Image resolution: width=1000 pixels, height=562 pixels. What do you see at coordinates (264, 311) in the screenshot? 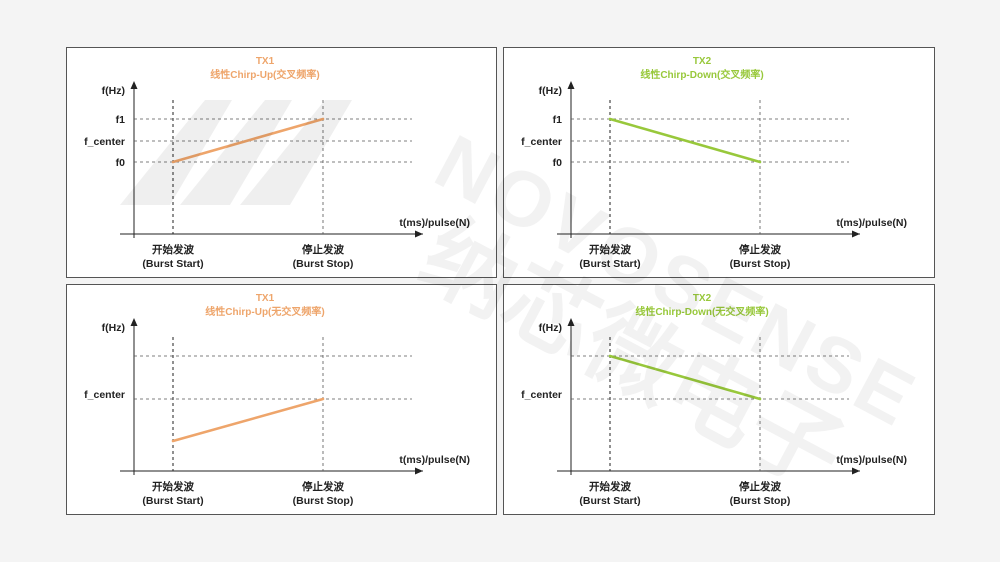
I see `panel-title: 线性Chirp-Up(无交叉频率)` at bounding box center [264, 311].